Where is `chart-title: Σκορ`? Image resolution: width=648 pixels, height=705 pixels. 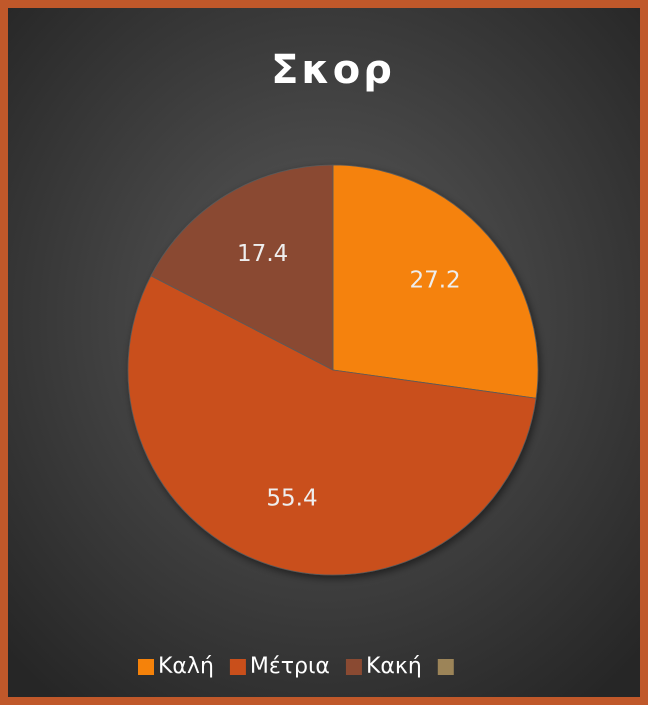
chart-title: Σκορ is located at coordinates (333, 70).